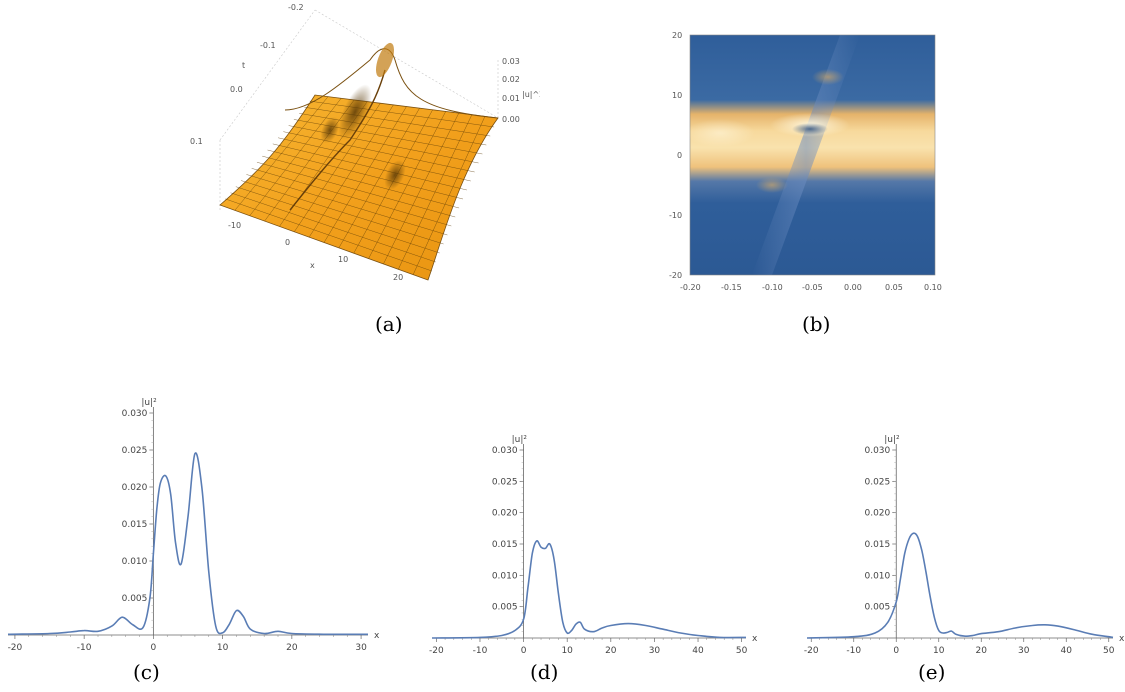 Image resolution: width=1125 pixels, height=692 pixels. I want to click on density-x-ticks: -0.20 -0.15 -0.10 -0.05 0.00 0.05 0.10, so click(811, 287).